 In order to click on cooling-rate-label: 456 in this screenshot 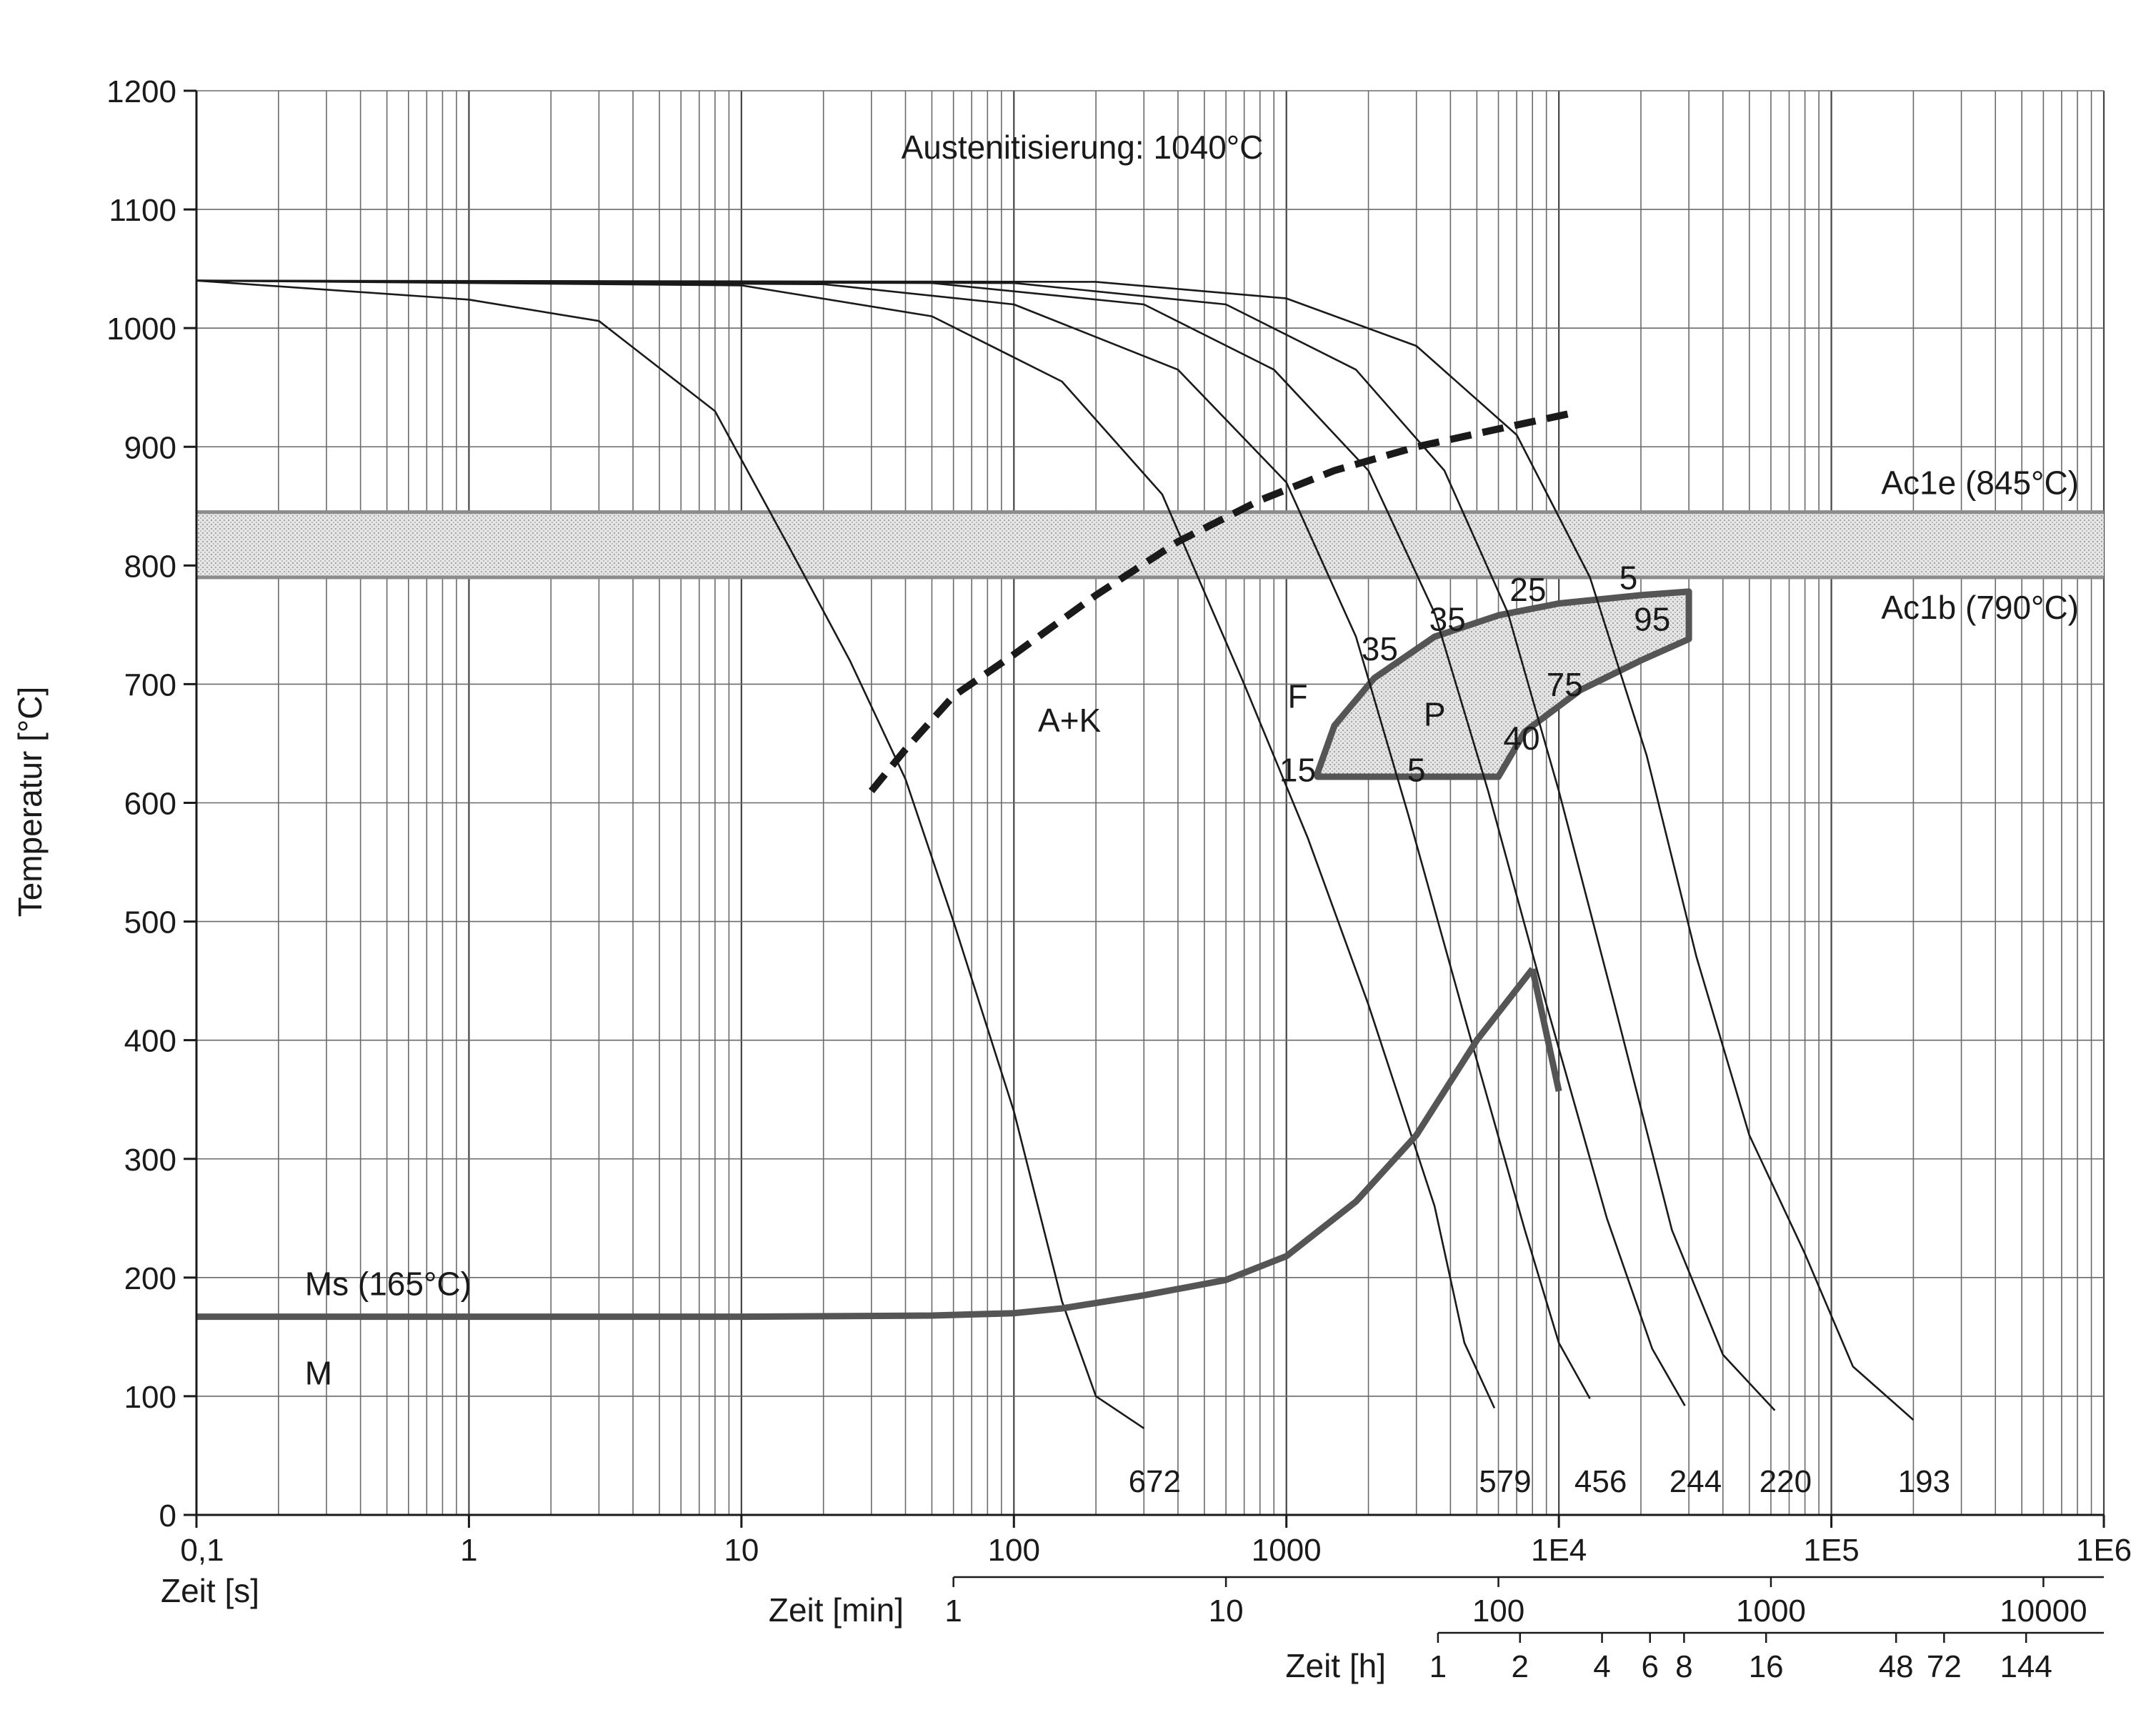, I will do `click(1600, 1481)`.